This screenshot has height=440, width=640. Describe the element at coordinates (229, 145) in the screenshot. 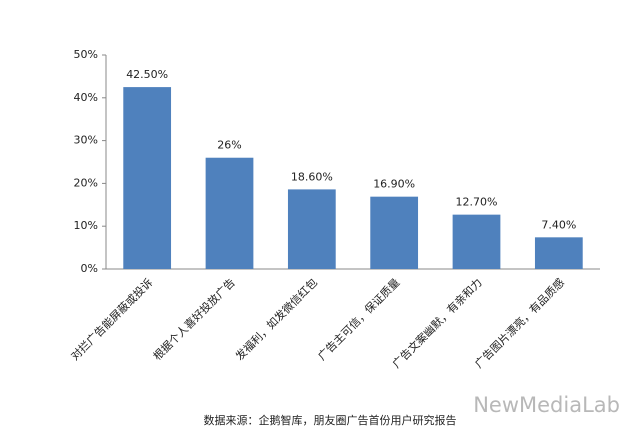

I see `value-label: 26%` at that location.